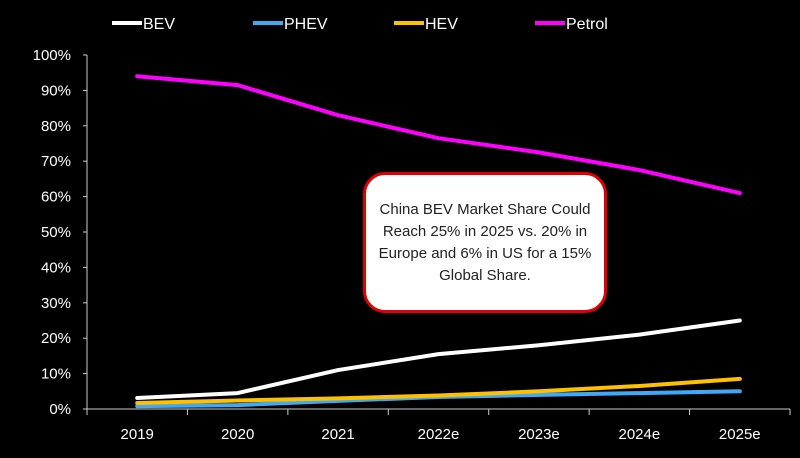  Describe the element at coordinates (439, 434) in the screenshot. I see `x-tick-label: 2022e` at that location.